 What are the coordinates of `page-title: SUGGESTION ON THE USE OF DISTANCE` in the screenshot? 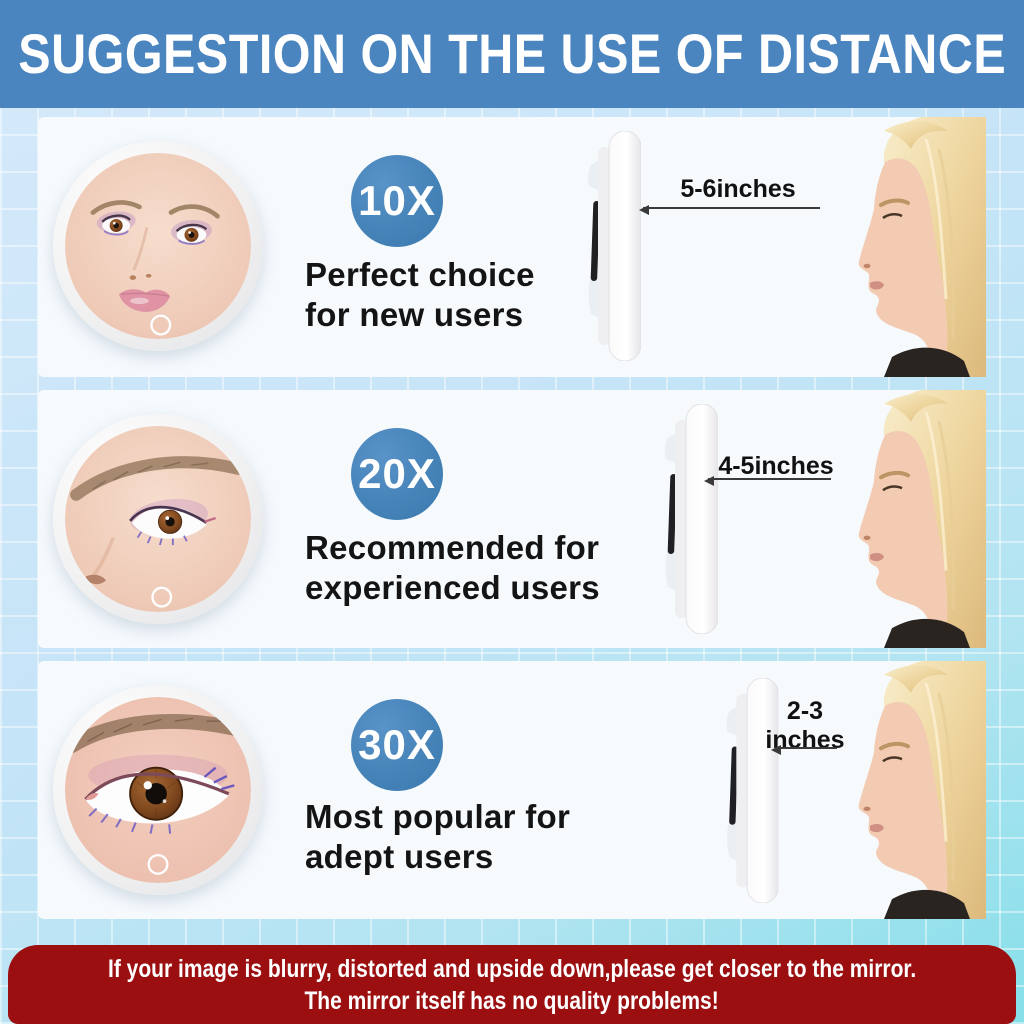 It's located at (512, 54).